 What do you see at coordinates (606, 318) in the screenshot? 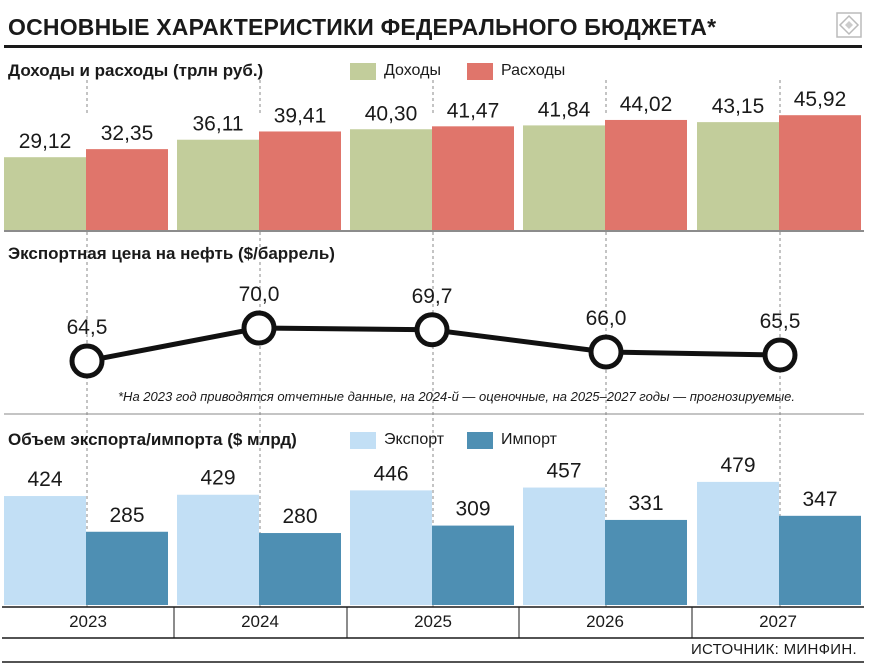
I see `oil-value-2026: 66,0` at bounding box center [606, 318].